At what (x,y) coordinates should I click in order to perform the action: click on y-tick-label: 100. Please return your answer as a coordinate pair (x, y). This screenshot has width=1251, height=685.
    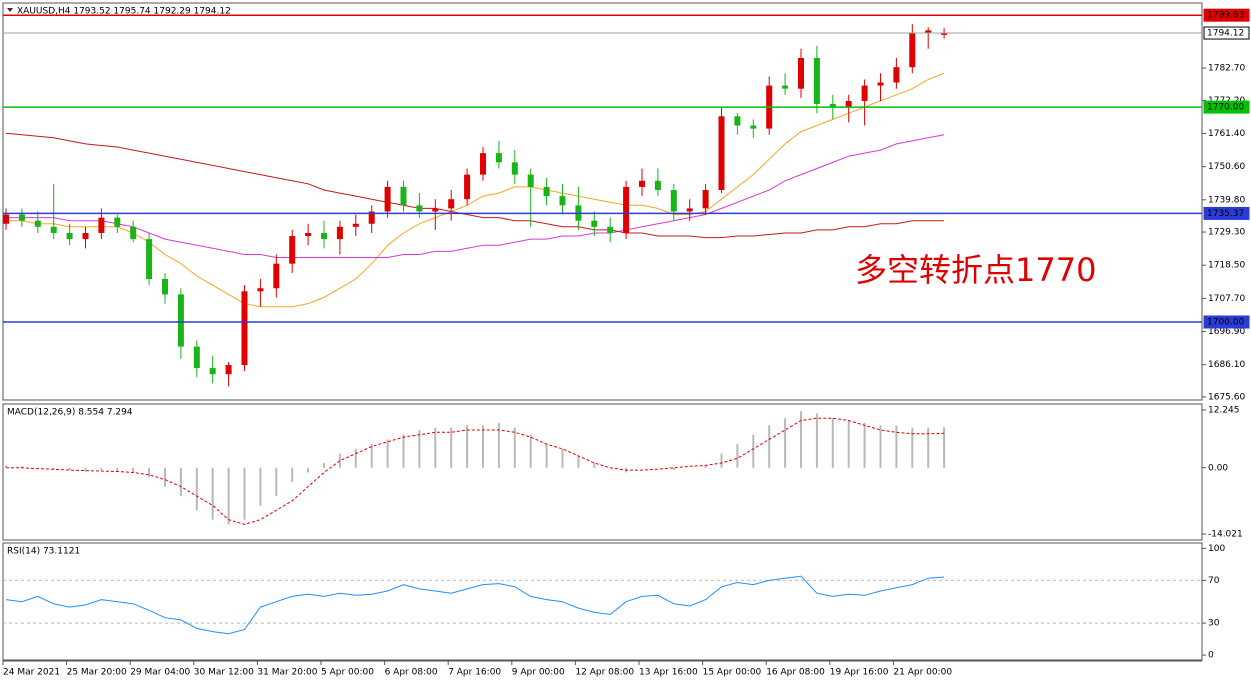
    Looking at the image, I should click on (1216, 549).